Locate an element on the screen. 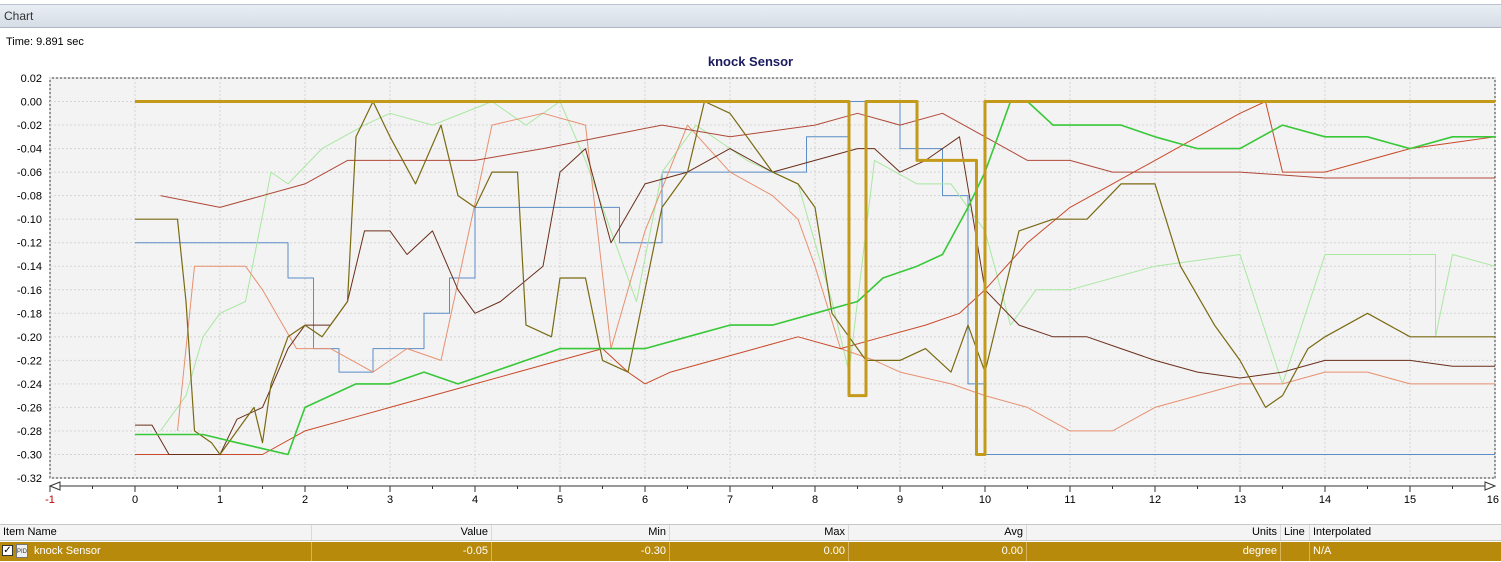 This screenshot has width=1501, height=562. x-tick-label: 10 is located at coordinates (985, 500).